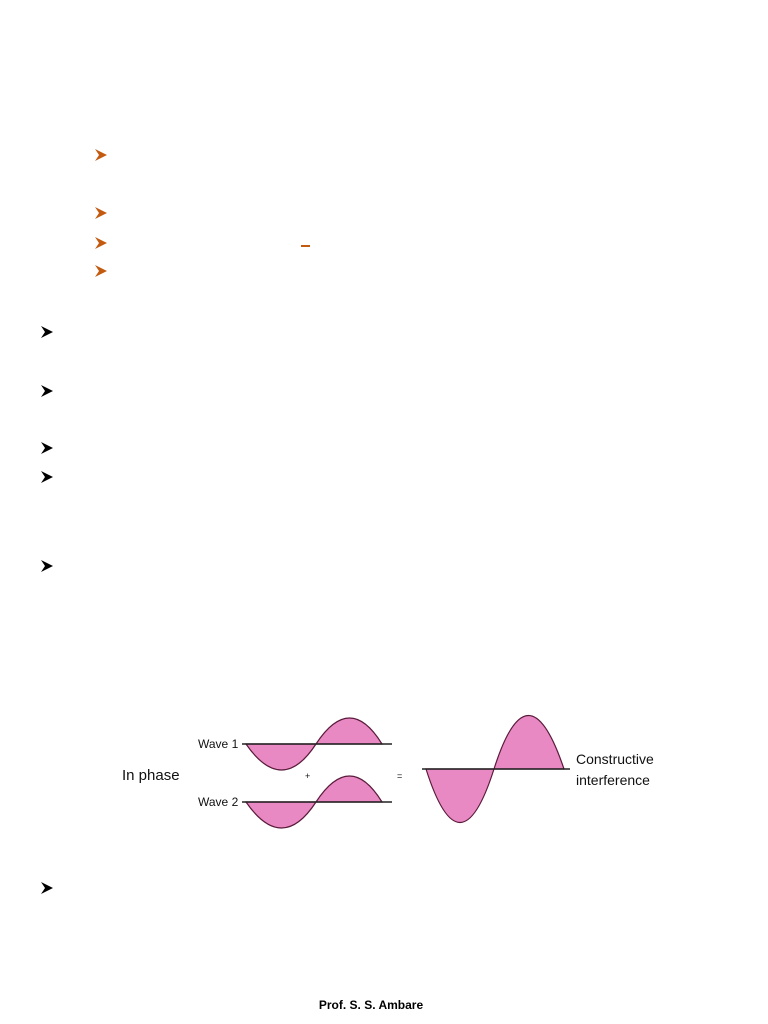 The width and height of the screenshot is (768, 1024). What do you see at coordinates (307, 776) in the screenshot?
I see `plus-sign: +` at bounding box center [307, 776].